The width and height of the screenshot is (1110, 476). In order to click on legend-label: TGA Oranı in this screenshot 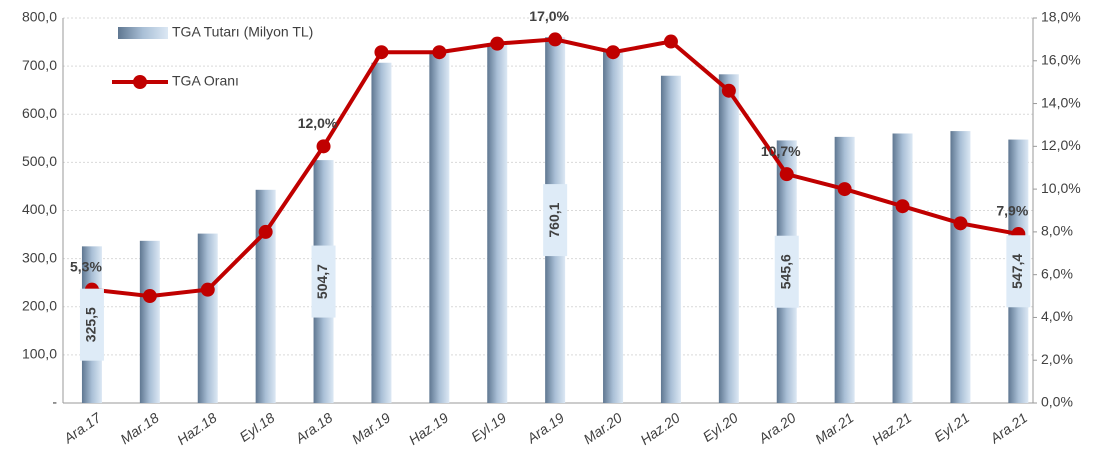, I will do `click(205, 81)`.